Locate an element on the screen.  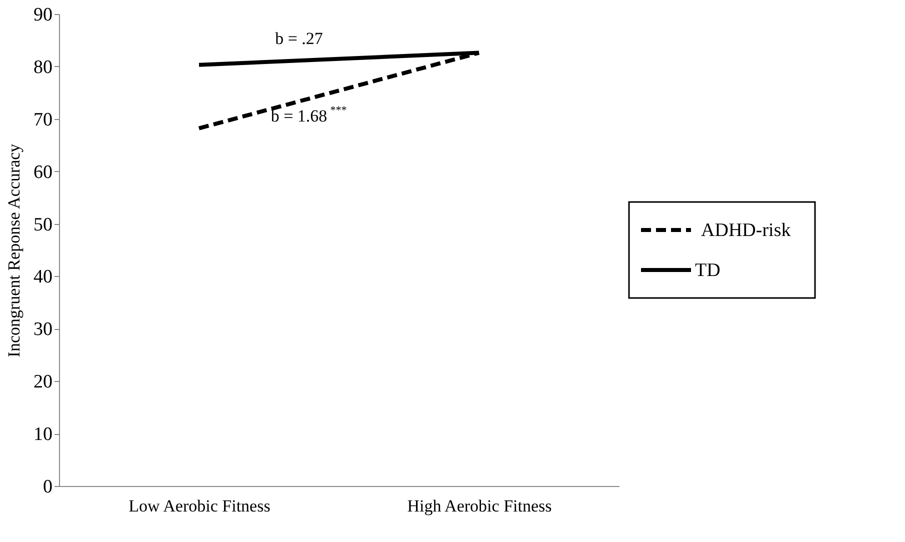
y-tick-label: 50 is located at coordinates (43, 225).